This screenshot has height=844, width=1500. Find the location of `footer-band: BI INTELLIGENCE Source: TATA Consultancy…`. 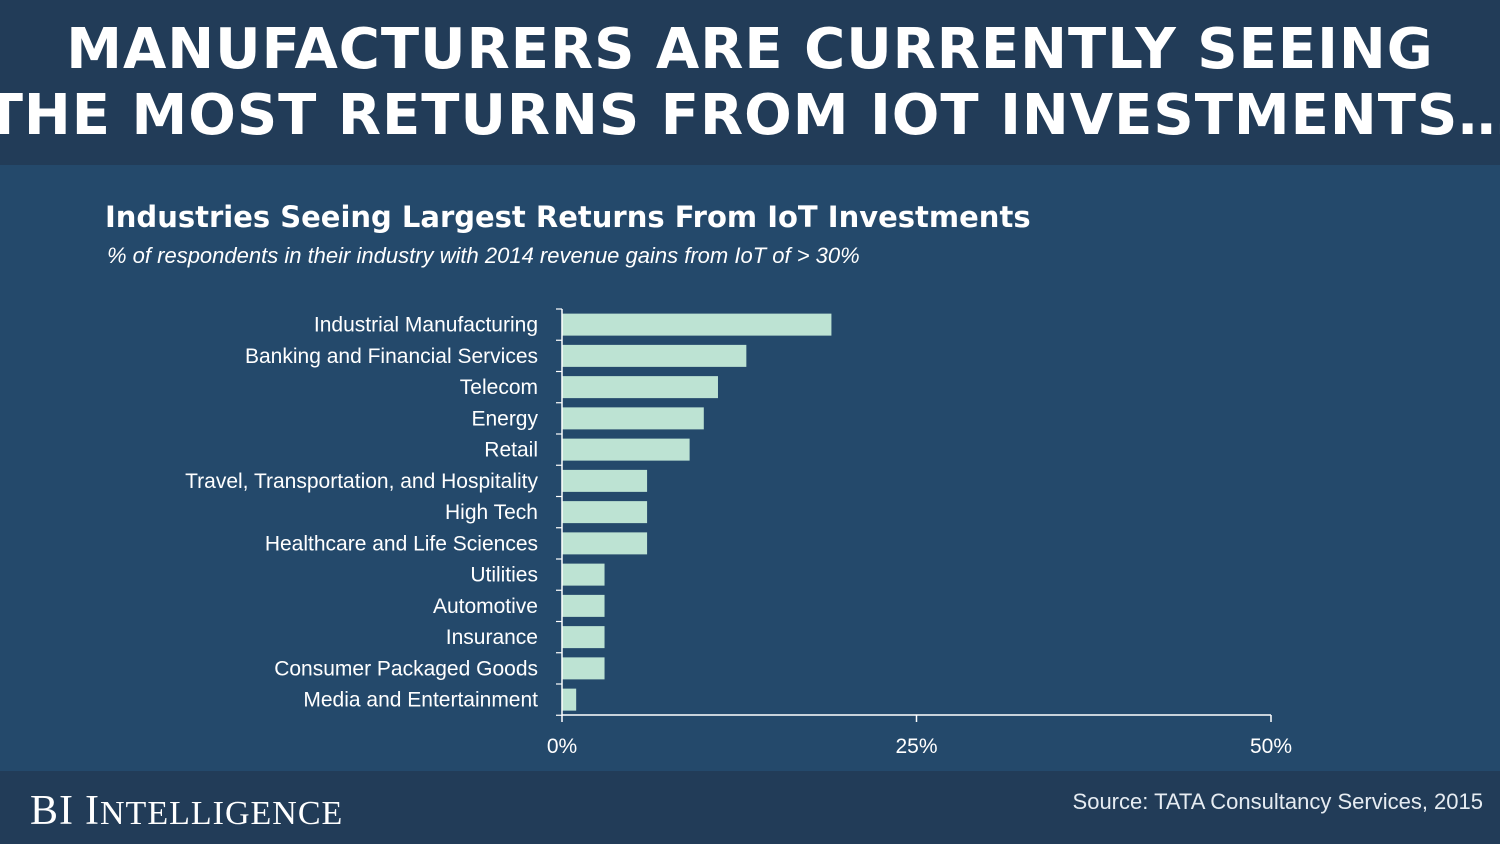

footer-band: BI INTELLIGENCE Source: TATA Consultancy… is located at coordinates (750, 807).